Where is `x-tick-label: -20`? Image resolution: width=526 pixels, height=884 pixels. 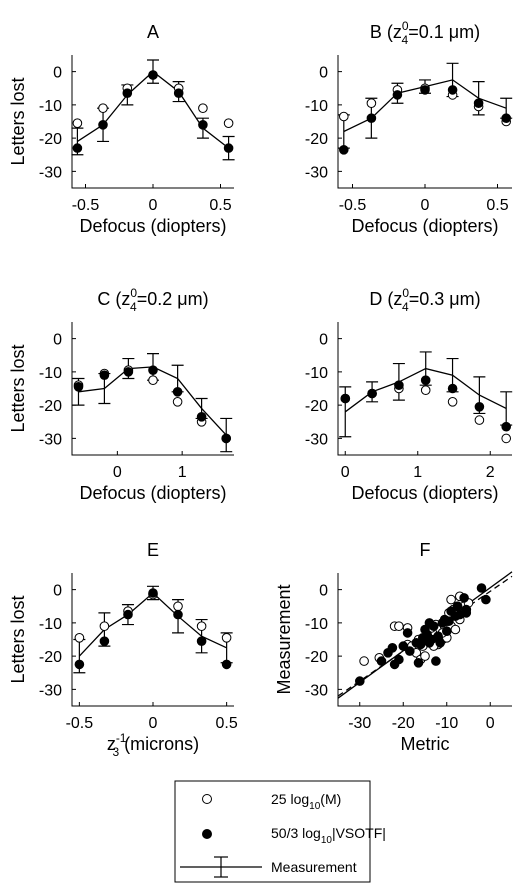 x-tick-label: -20 is located at coordinates (403, 723).